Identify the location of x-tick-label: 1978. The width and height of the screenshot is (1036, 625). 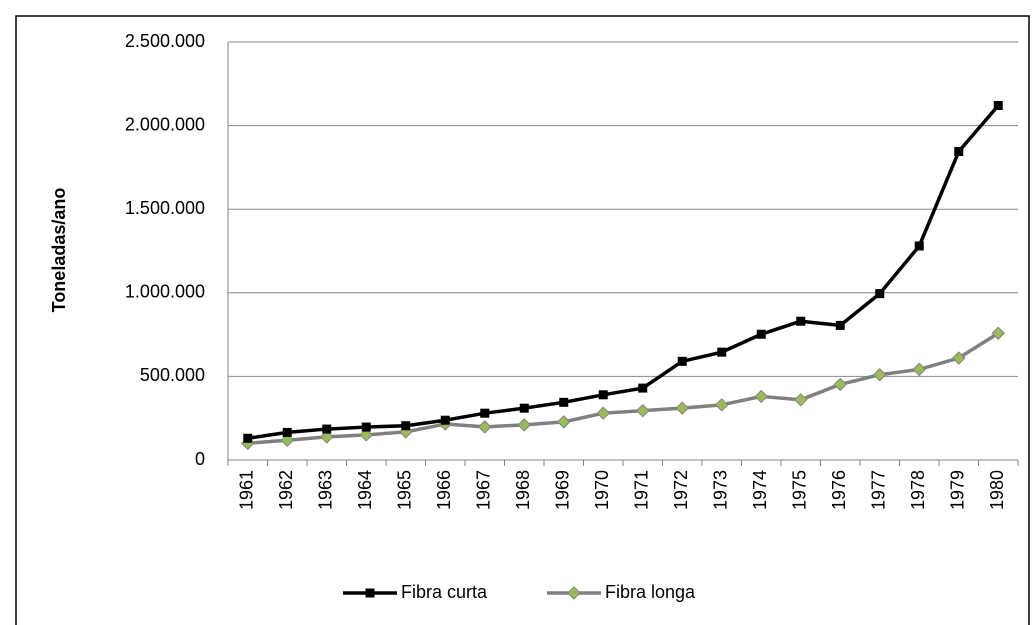
(918, 490).